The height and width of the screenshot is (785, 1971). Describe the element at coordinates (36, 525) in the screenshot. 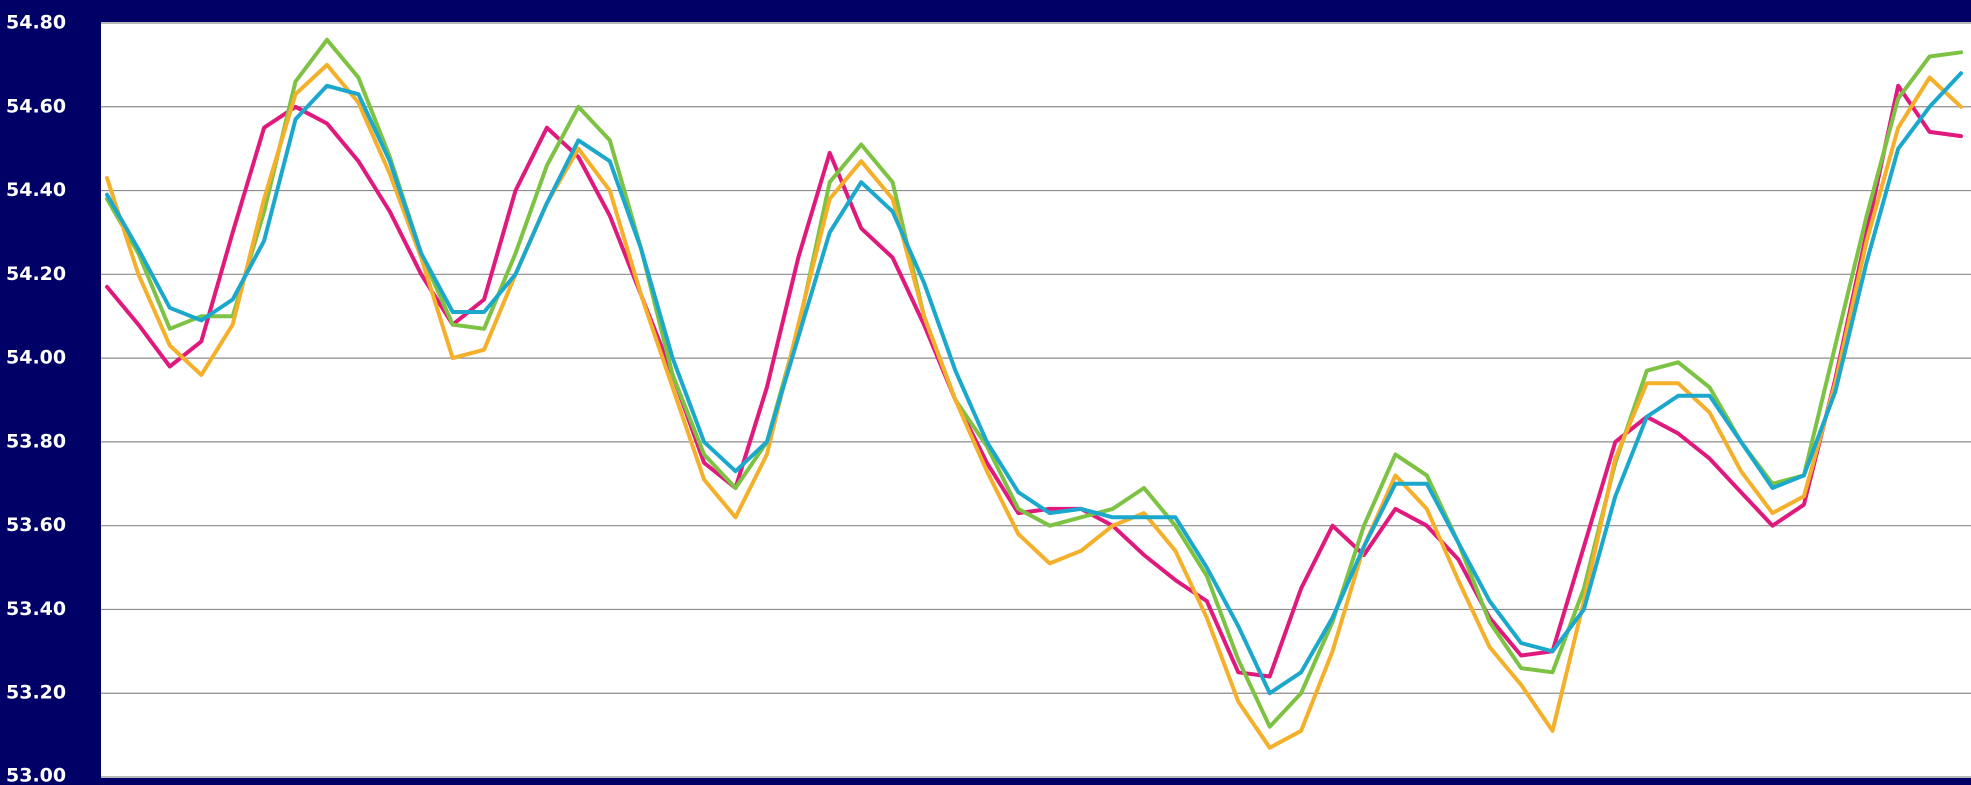

I see `y-tick-label: 53.60` at that location.